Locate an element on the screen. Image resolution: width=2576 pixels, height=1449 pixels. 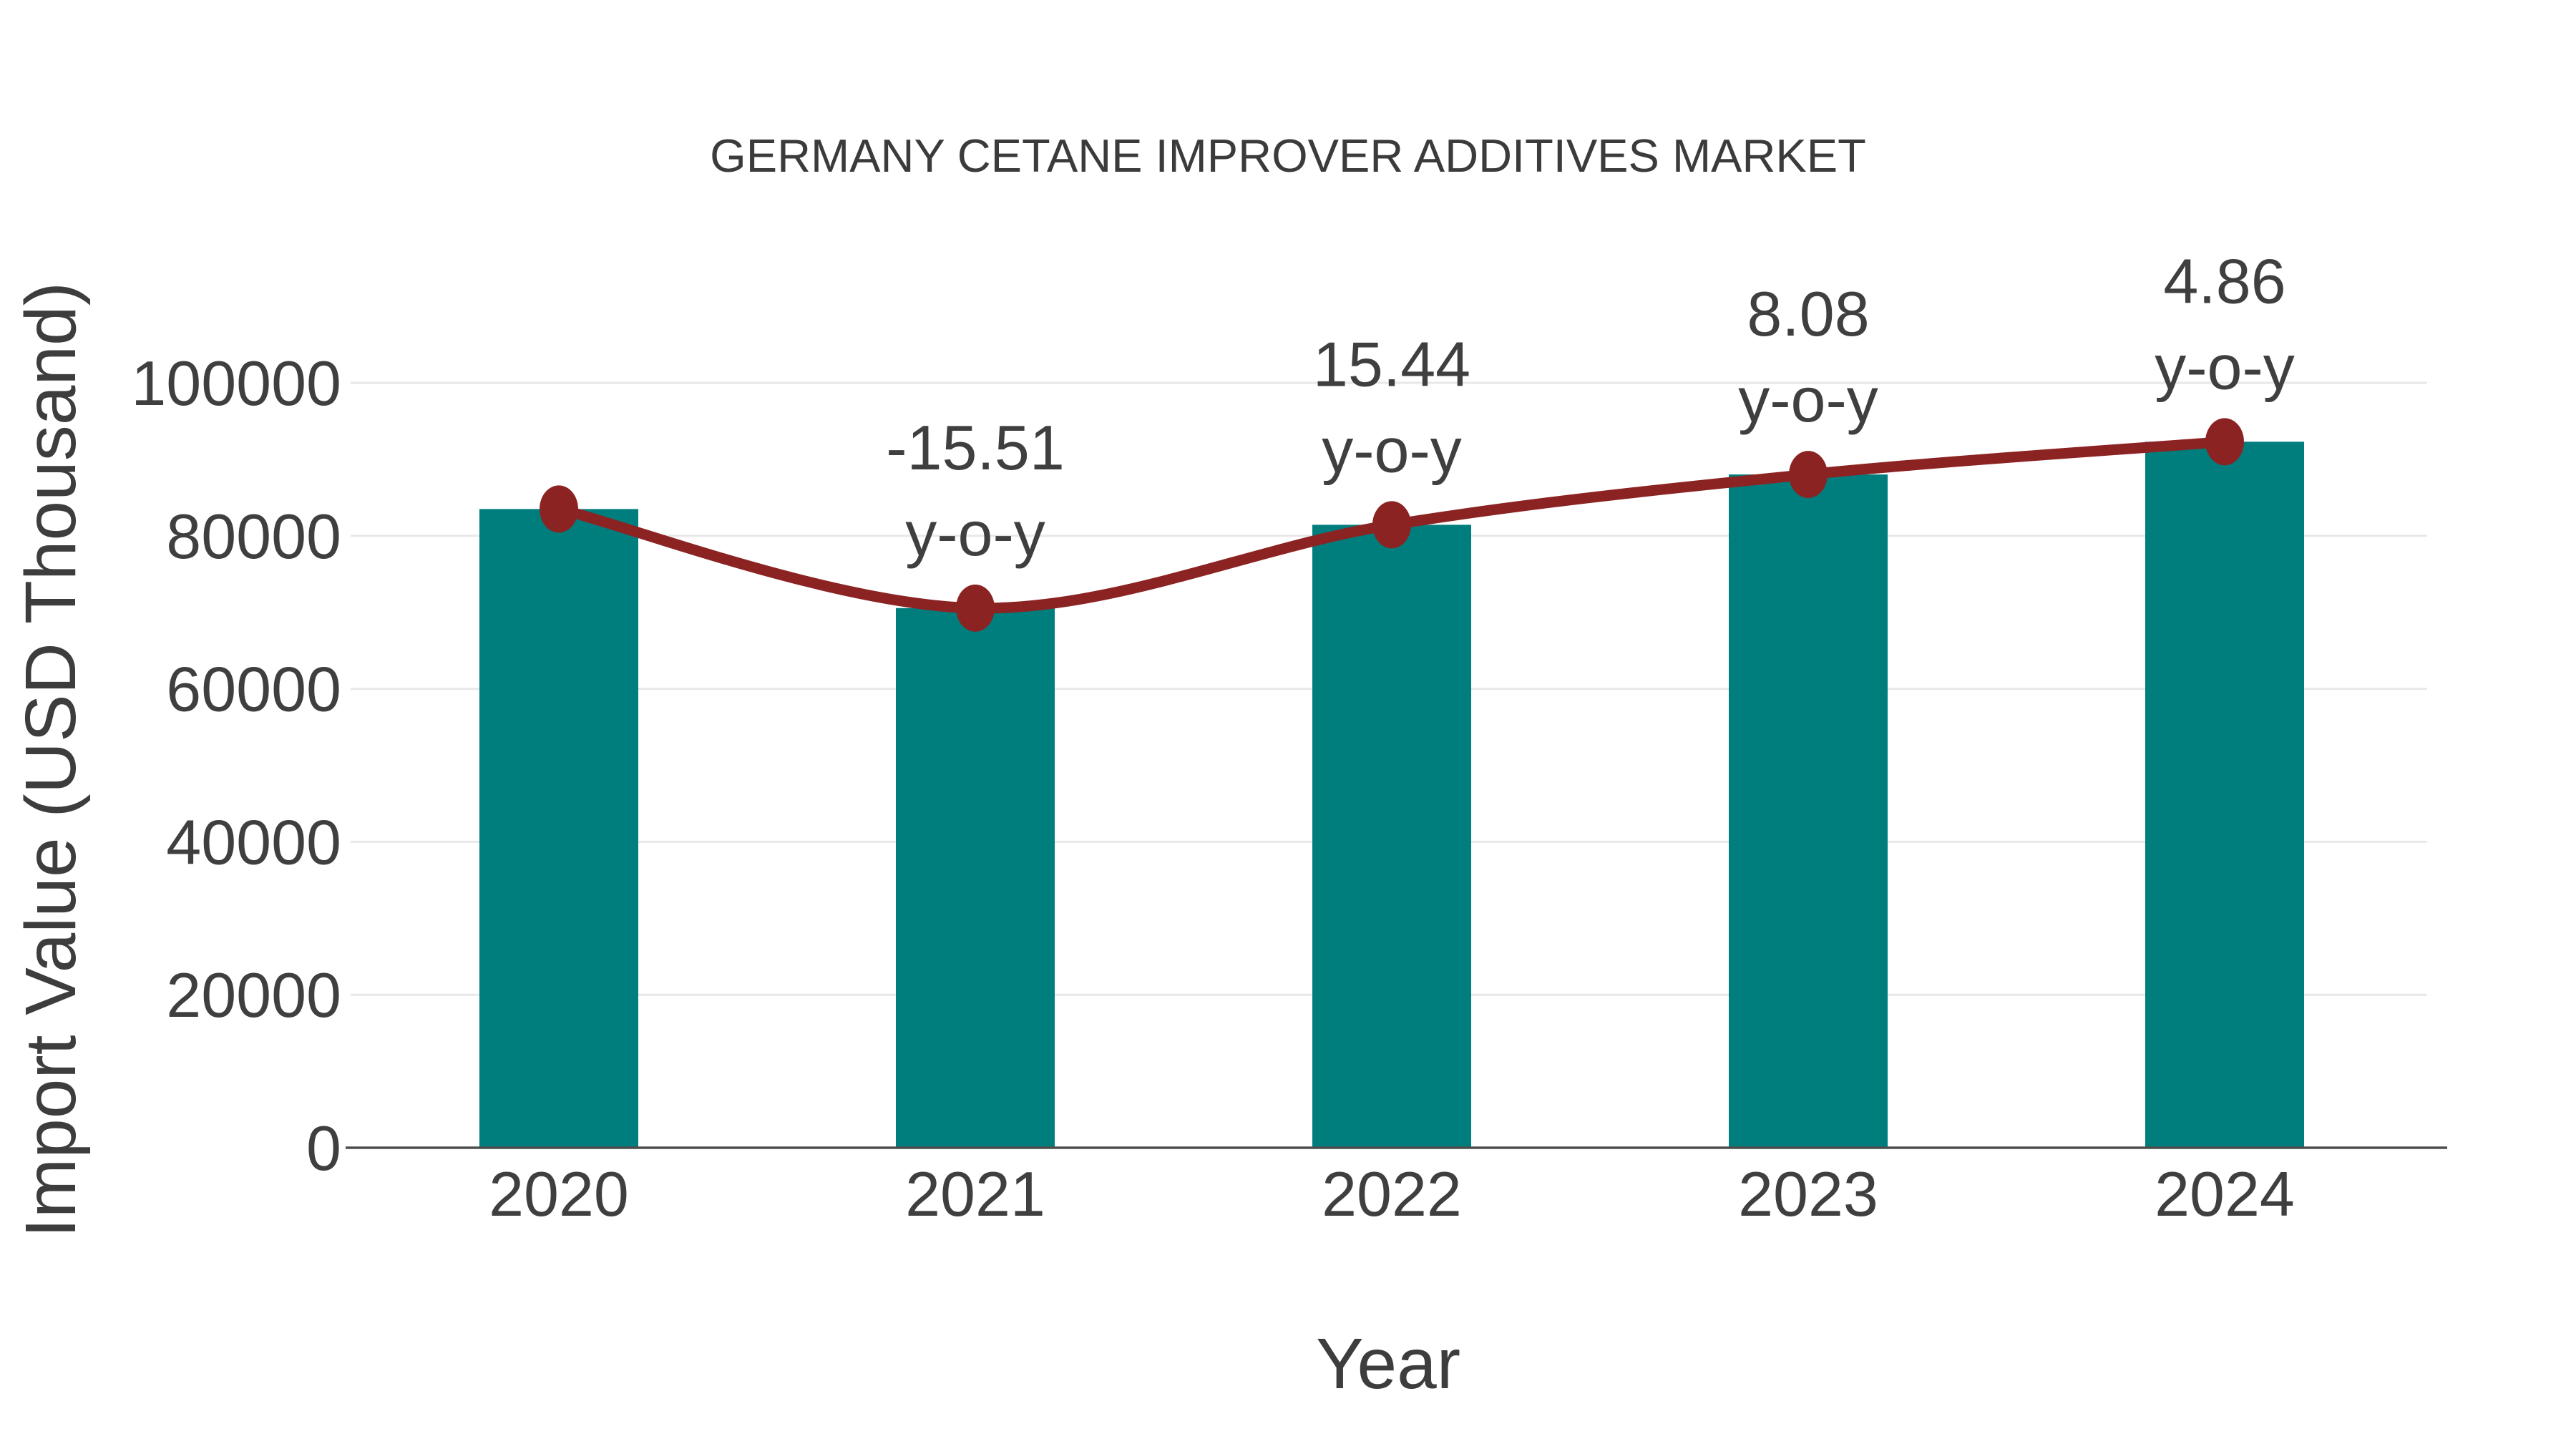
bar-2024 is located at coordinates (2224, 794).